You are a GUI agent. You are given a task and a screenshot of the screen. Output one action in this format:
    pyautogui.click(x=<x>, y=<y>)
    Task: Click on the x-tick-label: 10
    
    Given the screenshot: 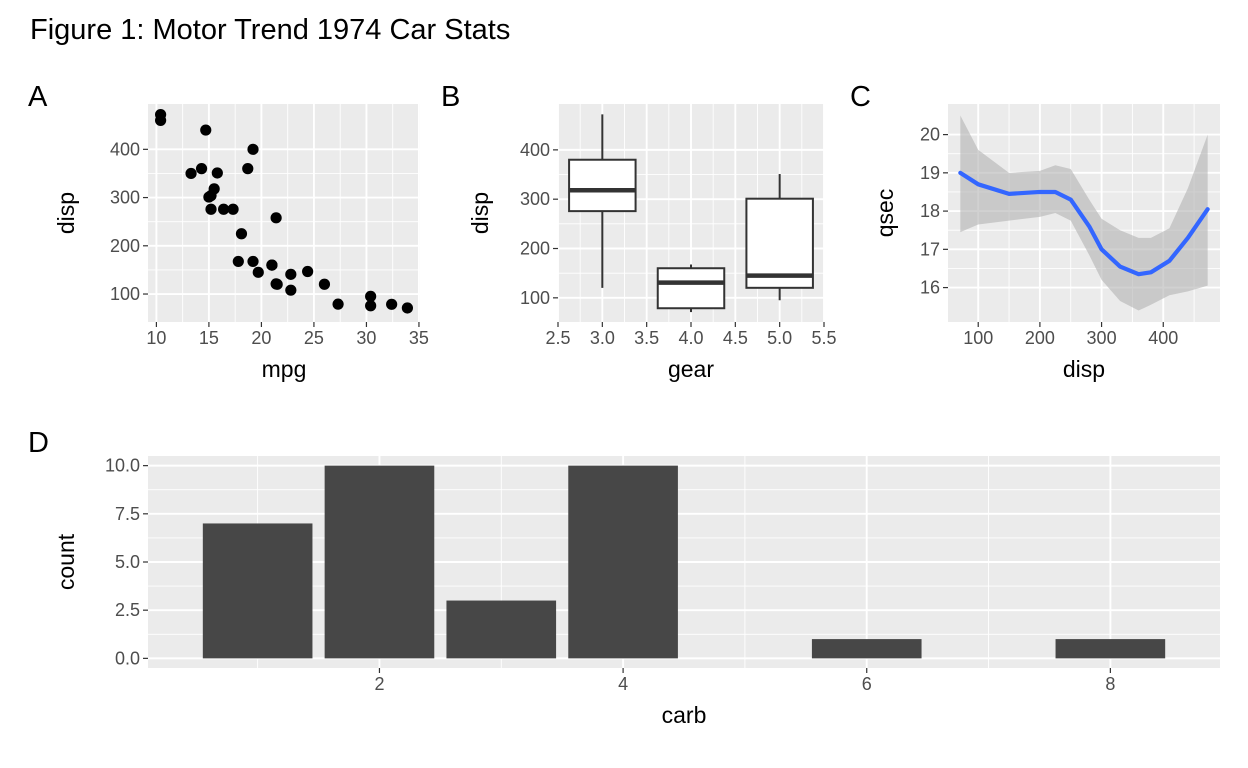 What is the action you would take?
    pyautogui.click(x=156, y=338)
    